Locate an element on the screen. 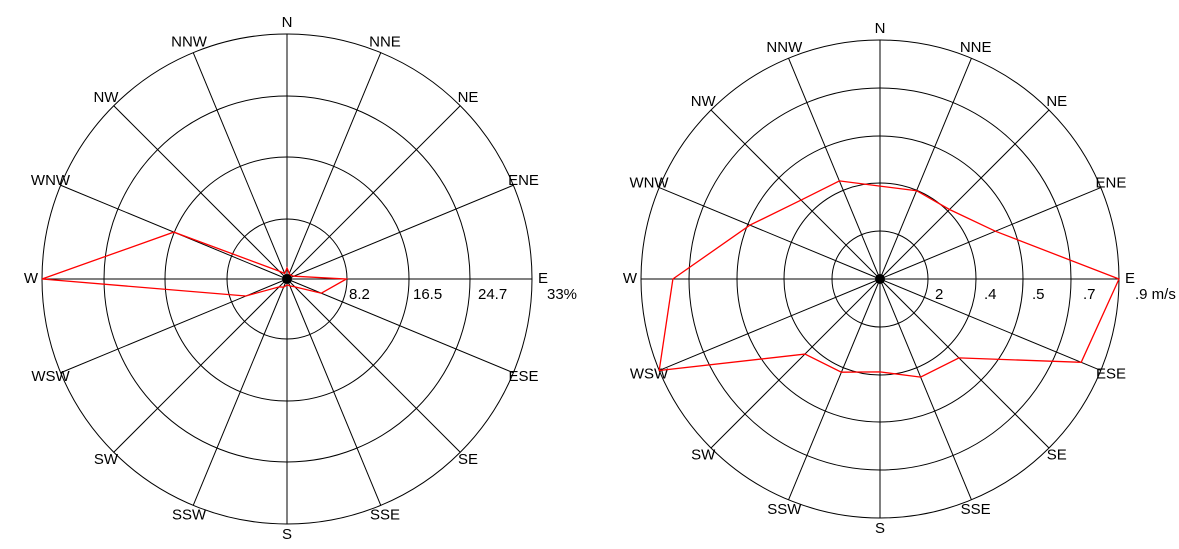 Image resolution: width=1179 pixels, height=549 pixels. ring-label: 2 is located at coordinates (939, 294).